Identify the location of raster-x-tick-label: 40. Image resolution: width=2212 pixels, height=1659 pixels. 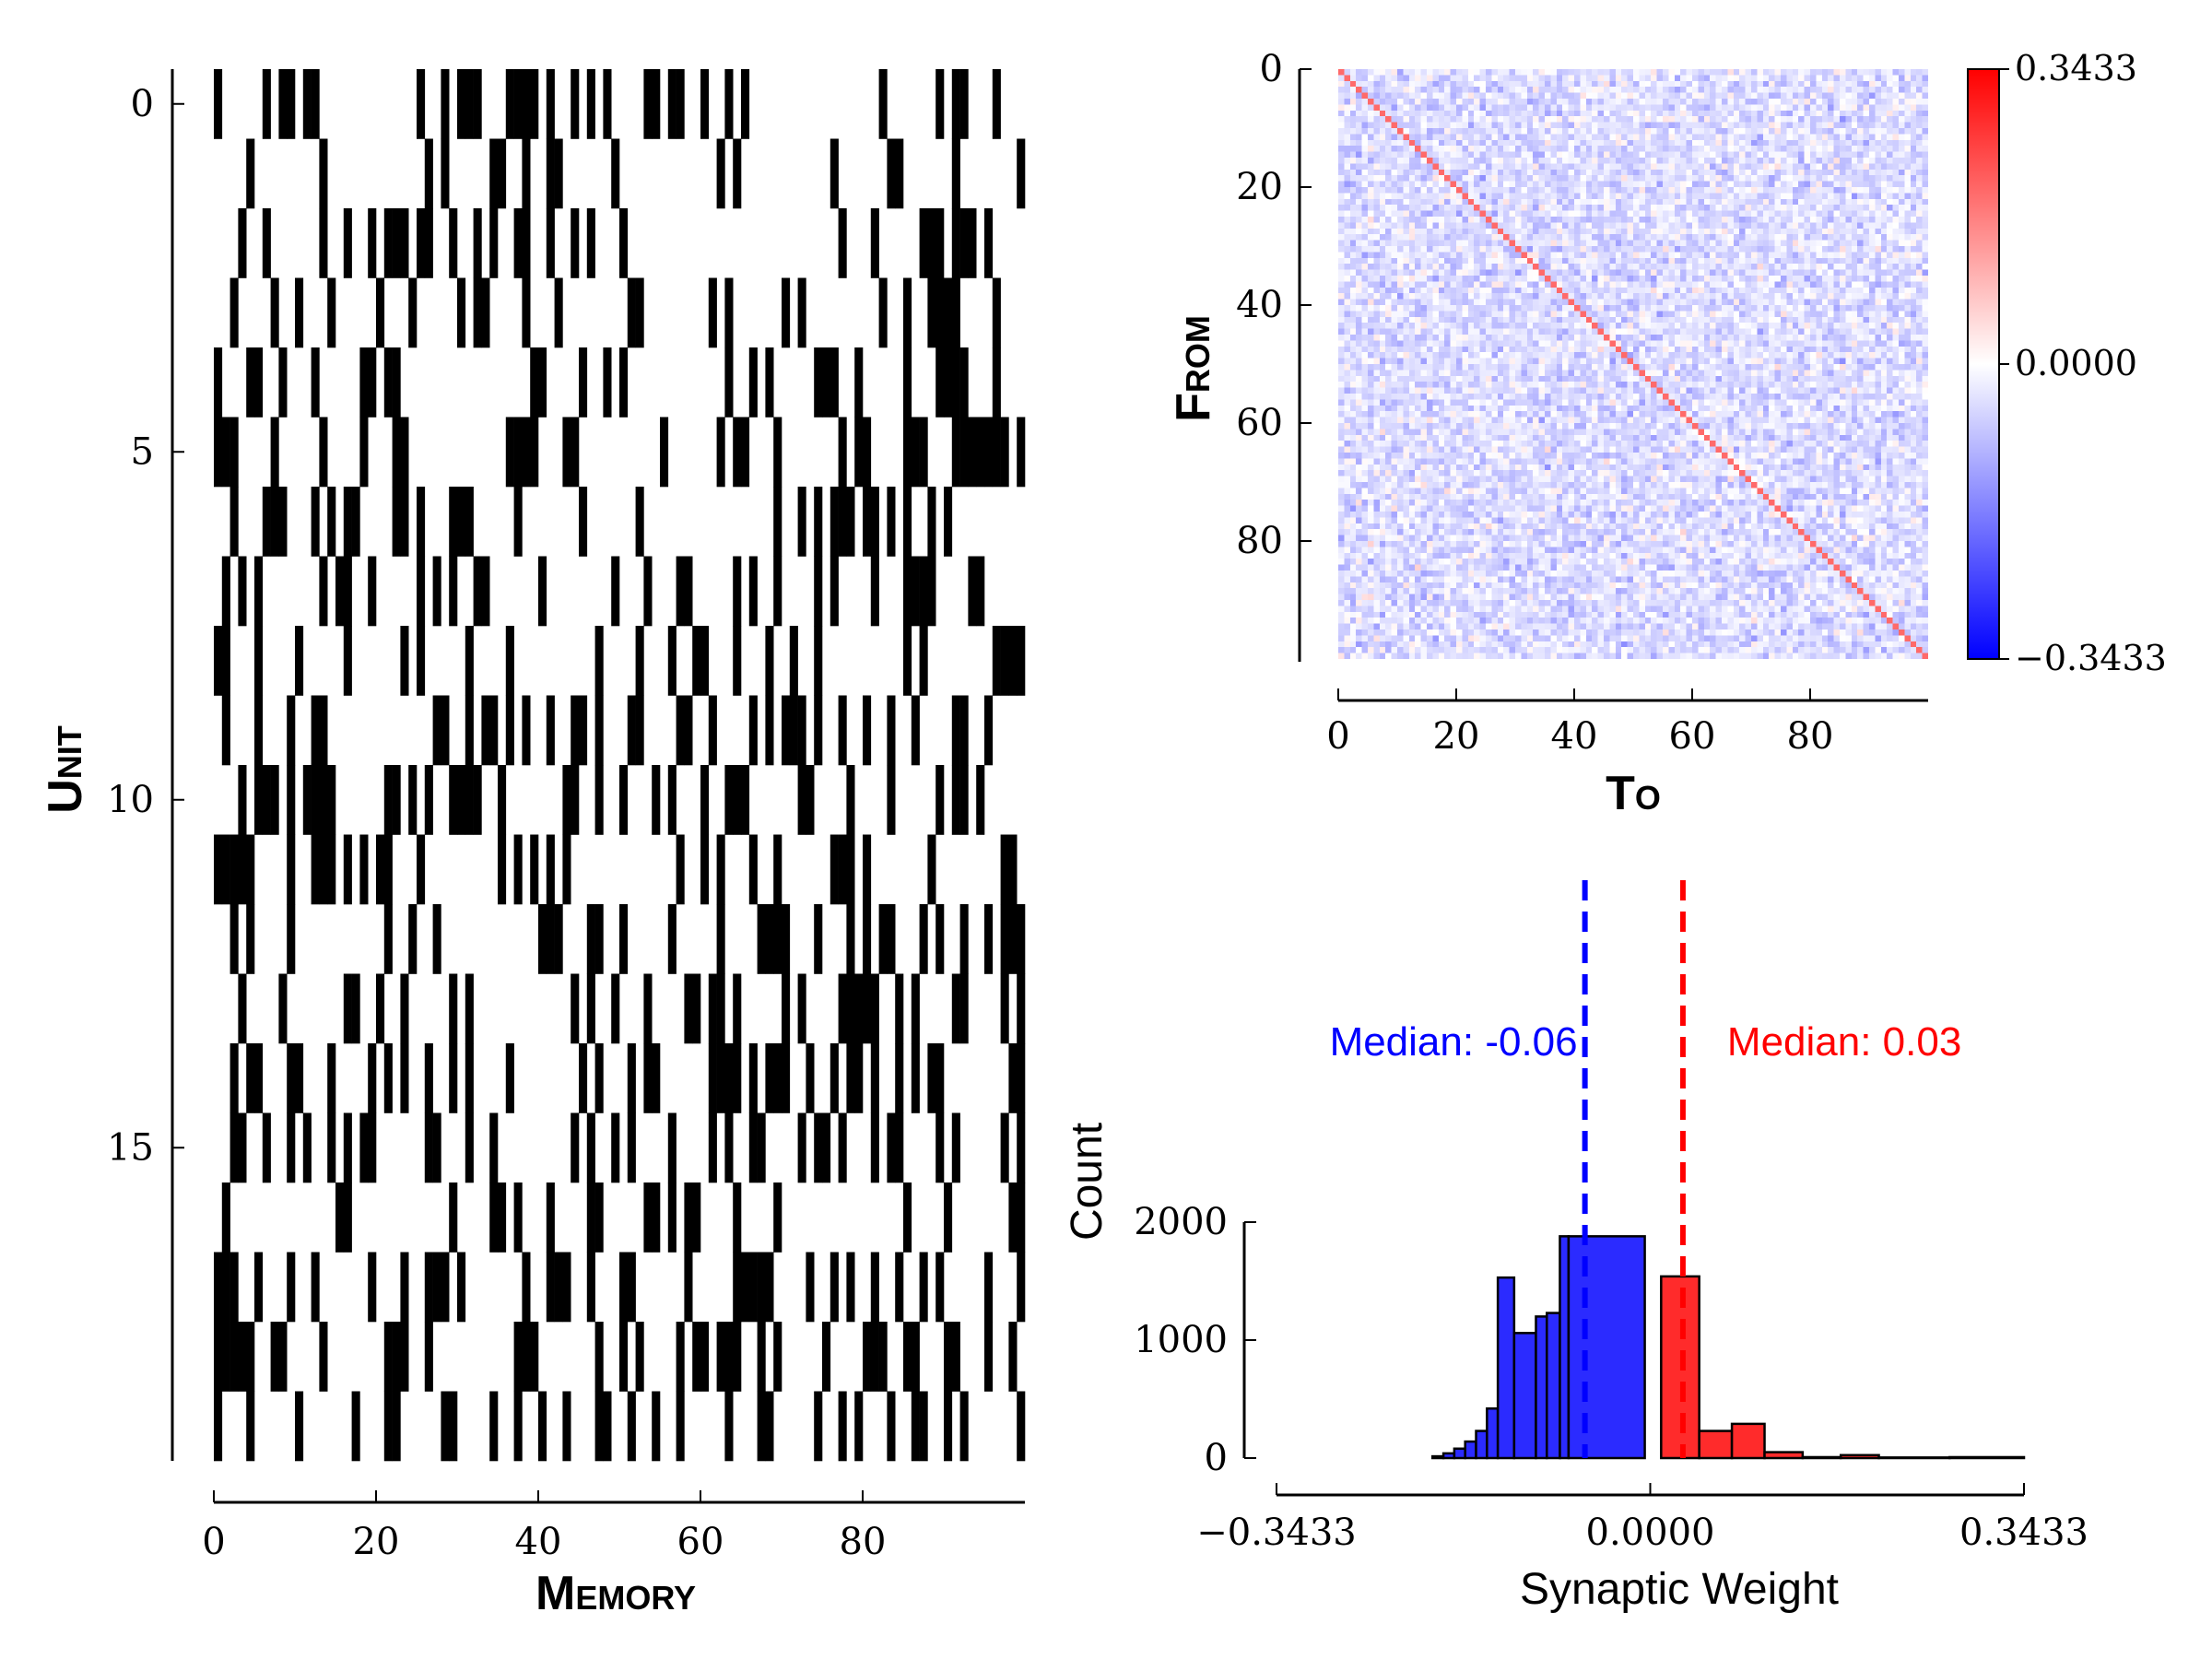
(538, 1542).